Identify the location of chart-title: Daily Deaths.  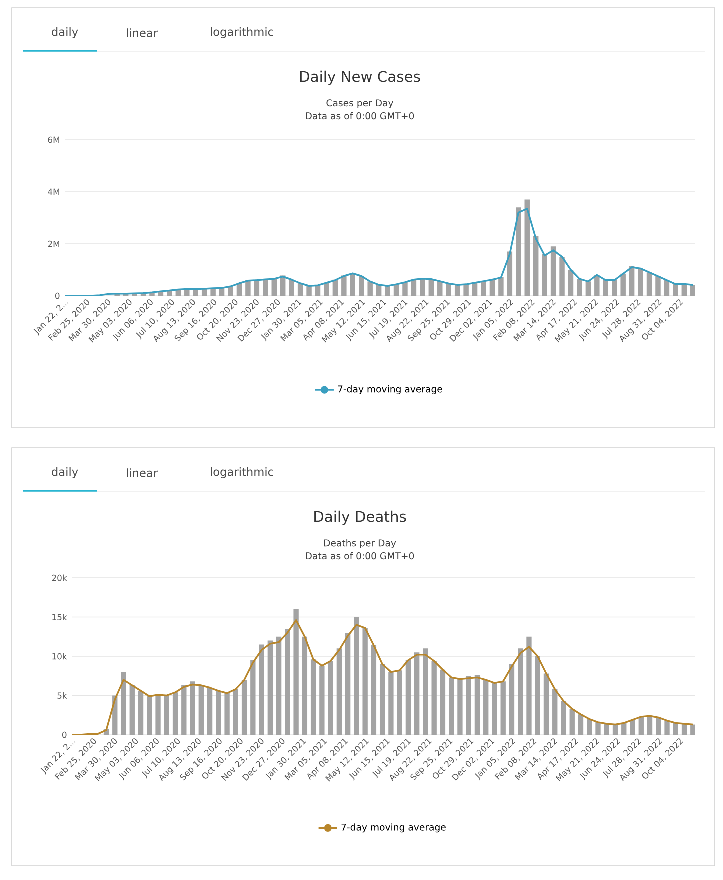
(360, 518).